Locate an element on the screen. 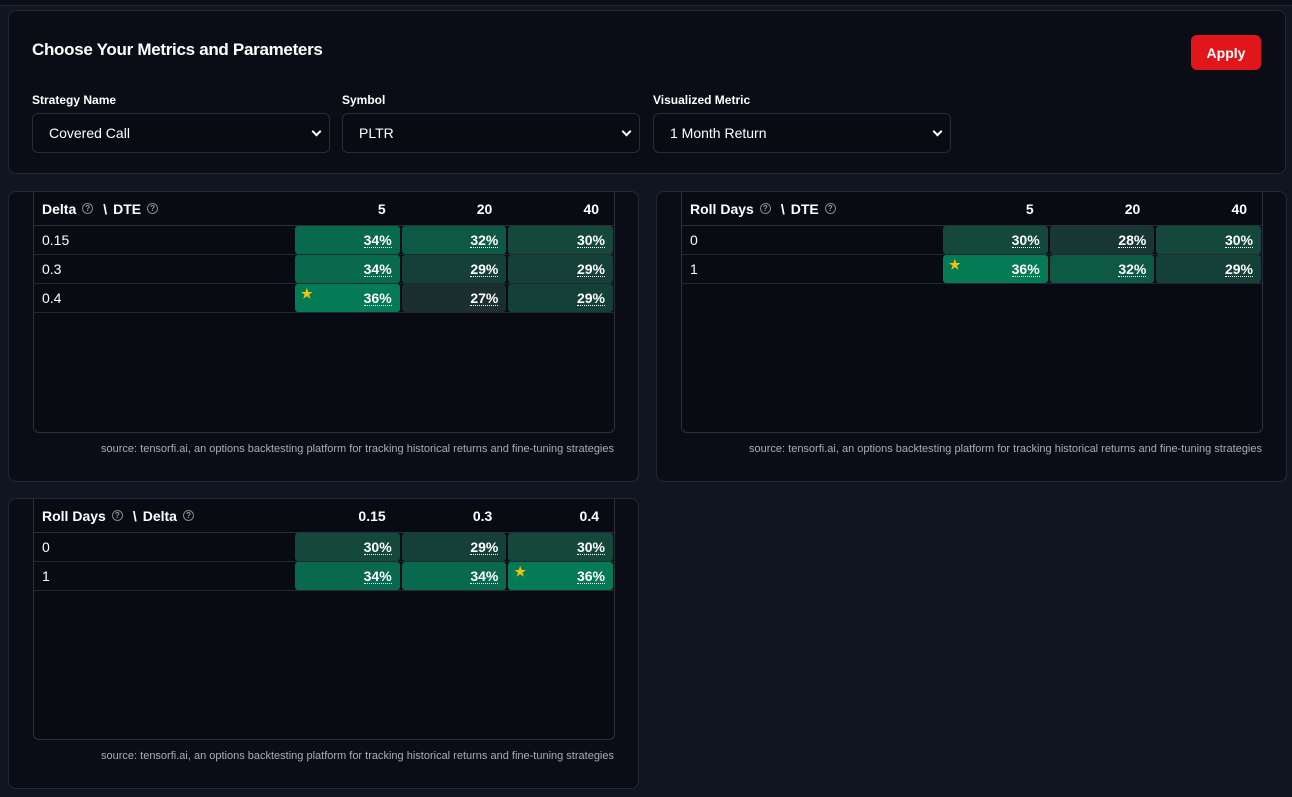  metric-select: 1 Month Return is located at coordinates (802, 133).